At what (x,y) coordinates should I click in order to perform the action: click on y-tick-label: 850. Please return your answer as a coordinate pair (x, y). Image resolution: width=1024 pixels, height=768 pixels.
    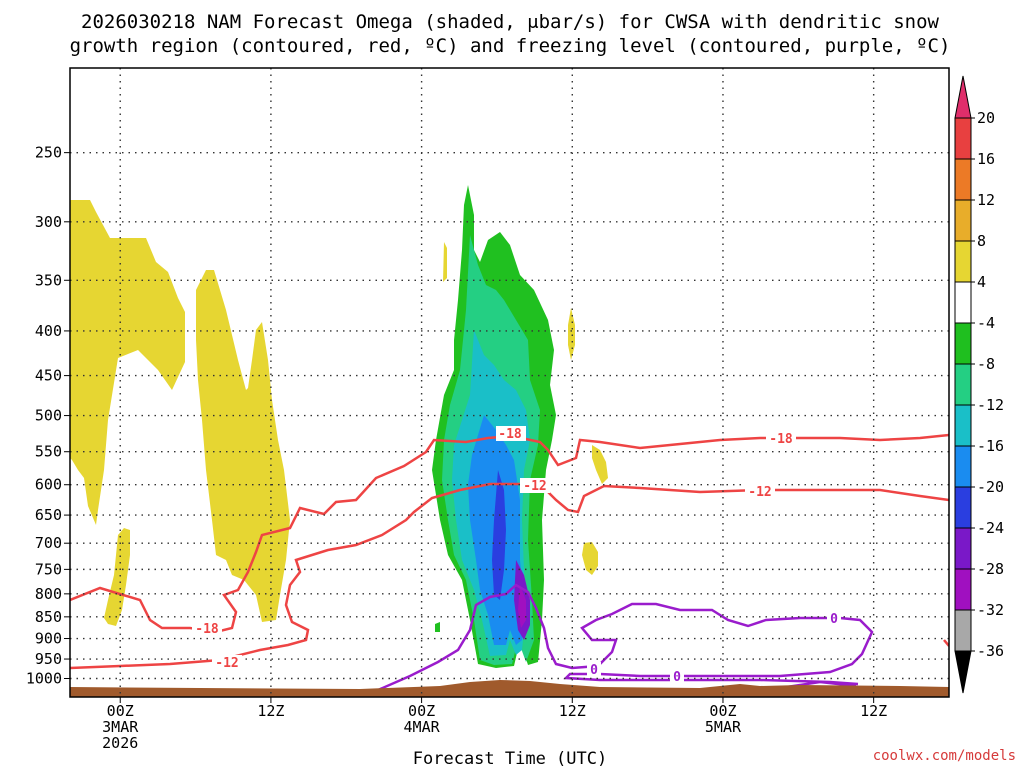
    Looking at the image, I should click on (48, 617).